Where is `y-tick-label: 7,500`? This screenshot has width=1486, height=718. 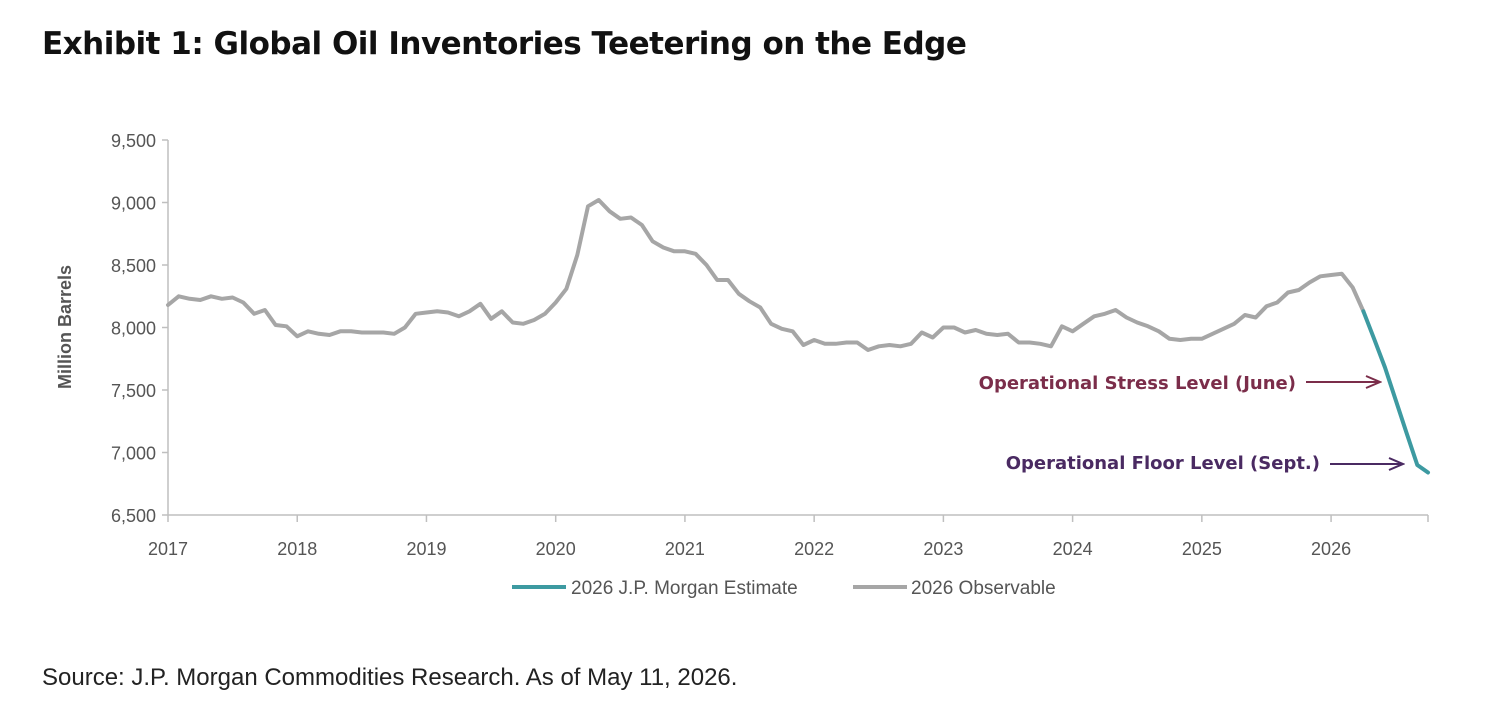 y-tick-label: 7,500 is located at coordinates (133, 391).